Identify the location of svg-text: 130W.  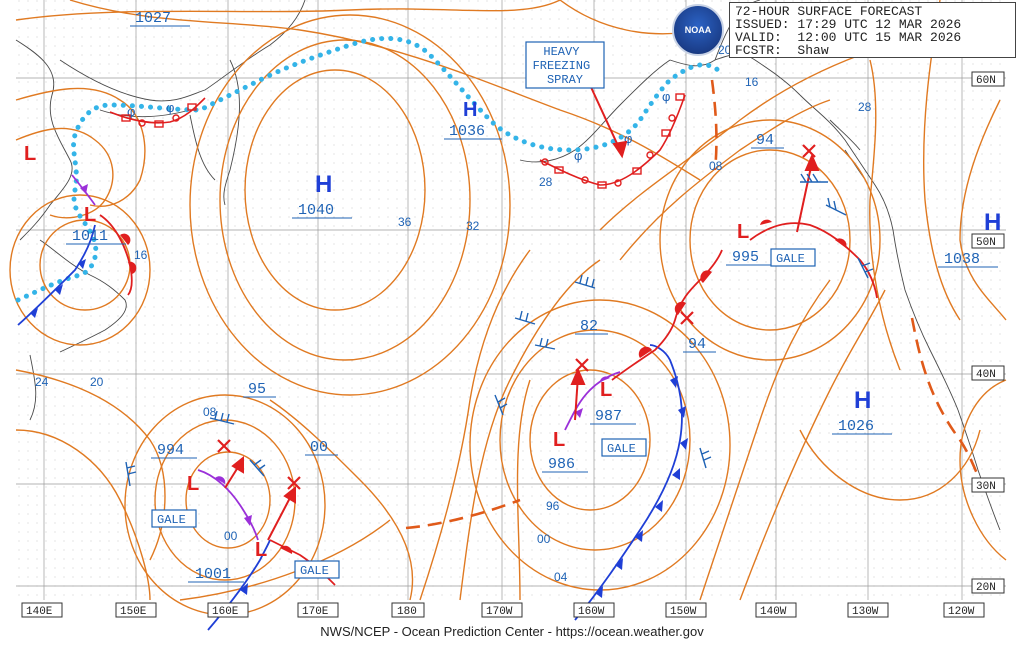
(865, 612).